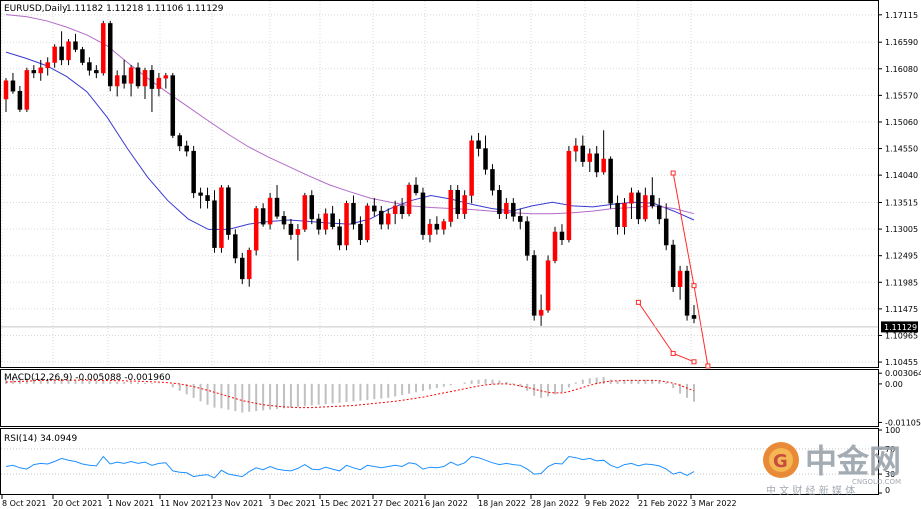  Describe the element at coordinates (901, 122) in the screenshot. I see `price-tick-label: 1.15060` at that location.